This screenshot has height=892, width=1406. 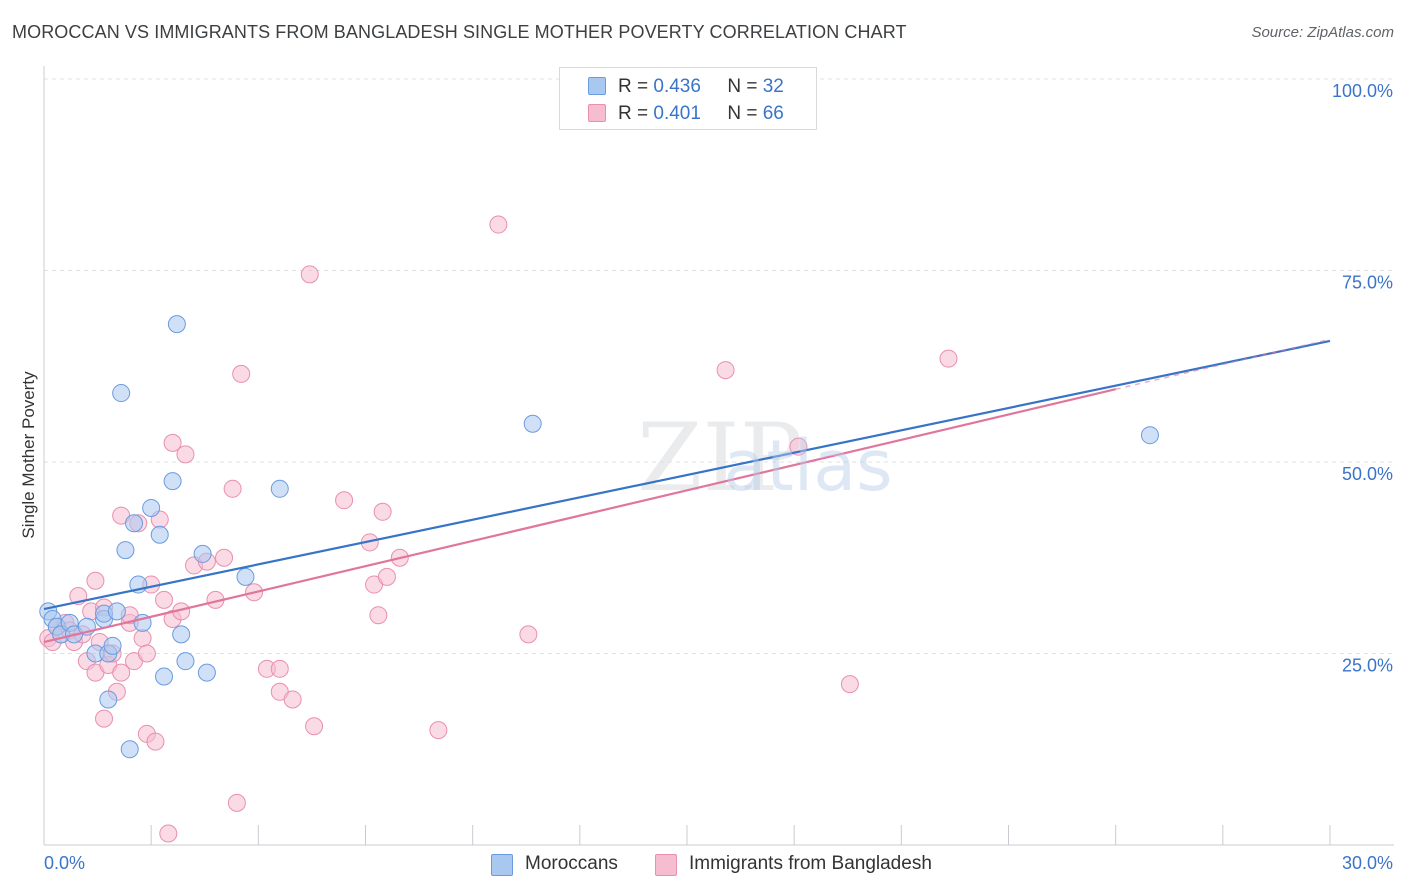 I want to click on y-tick-label: 75.0%, so click(x=1367, y=283).